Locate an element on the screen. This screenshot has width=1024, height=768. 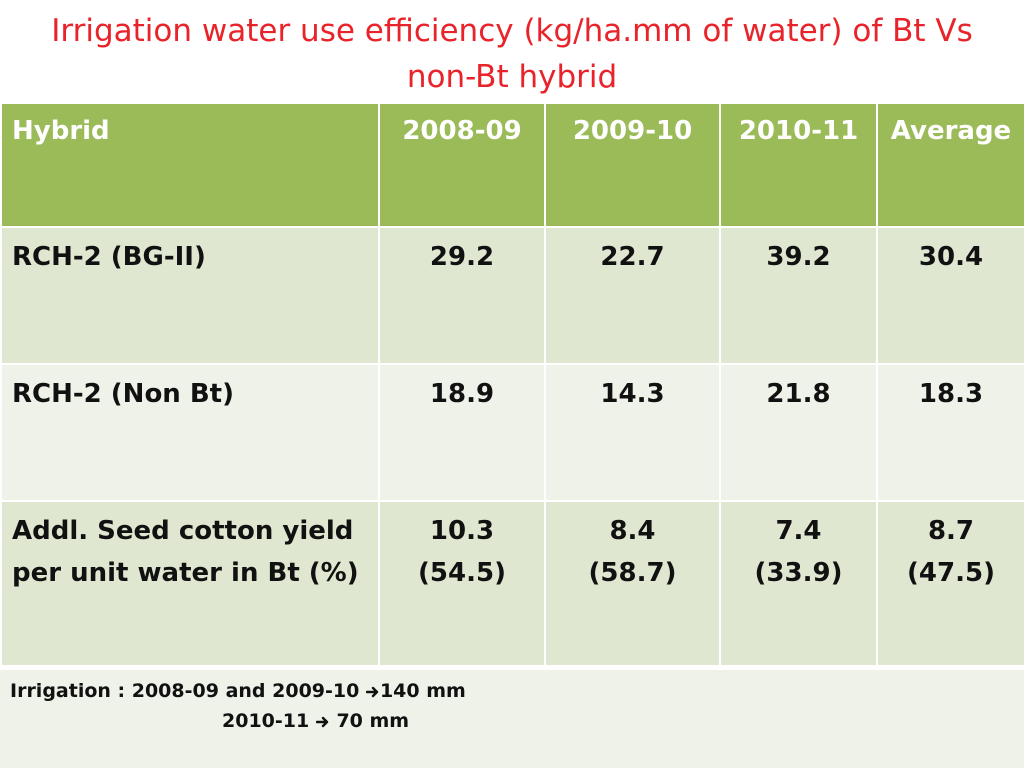
value: 29.2 is located at coordinates (462, 257).